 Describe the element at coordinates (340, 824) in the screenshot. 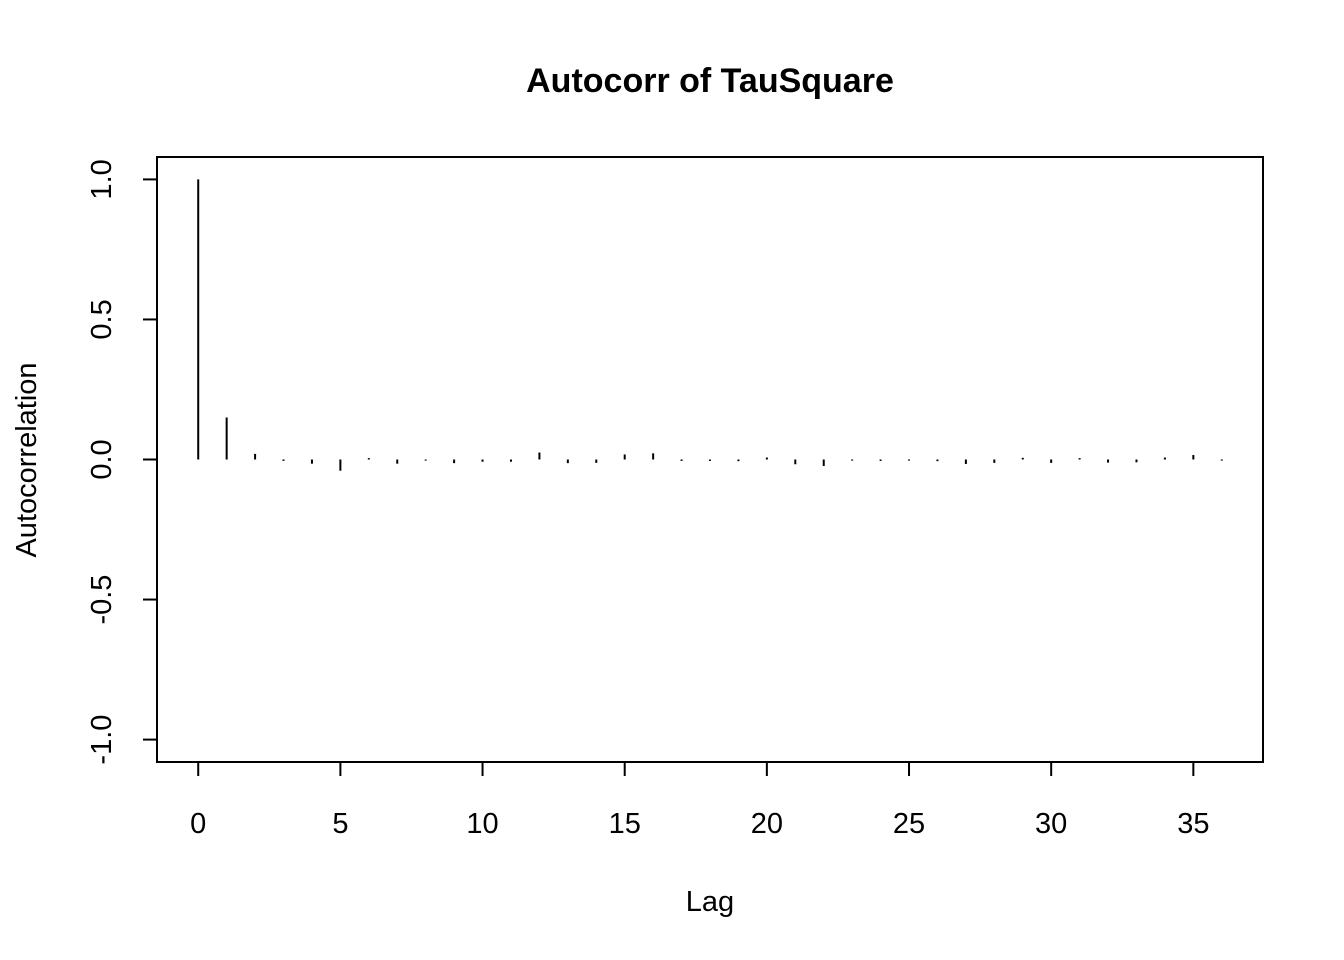

I see `x-tick-label: 5` at that location.